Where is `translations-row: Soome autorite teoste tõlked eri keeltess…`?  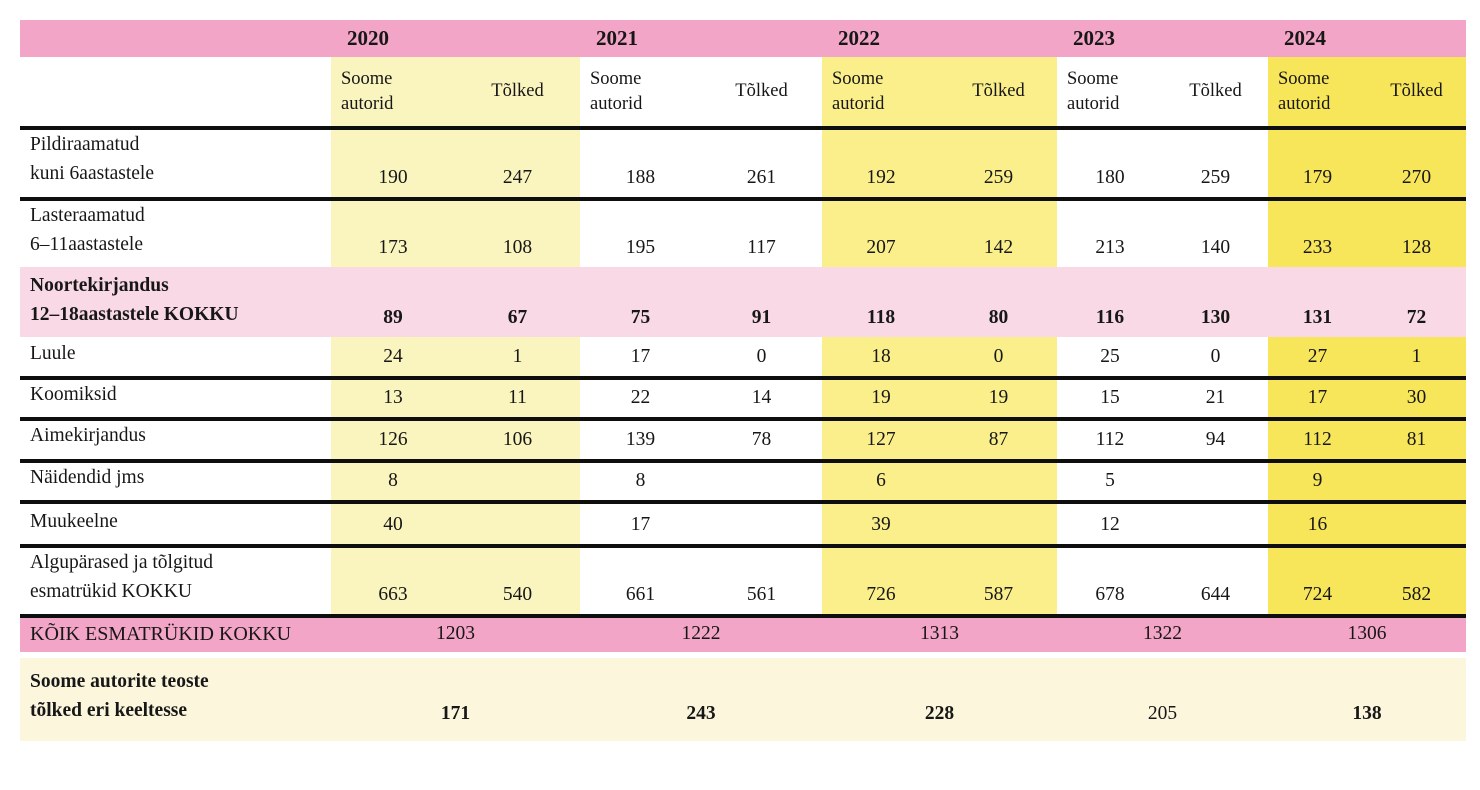 translations-row: Soome autorite teoste tõlked eri keeltess… is located at coordinates (743, 697).